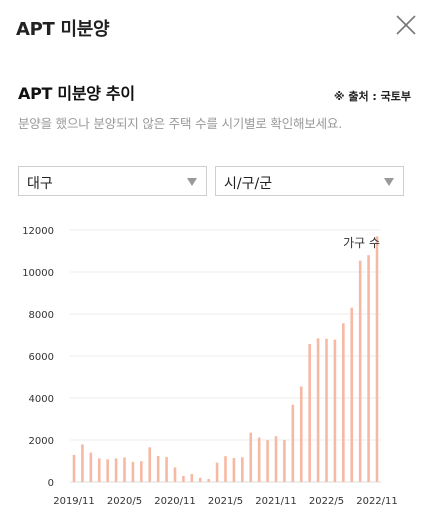 This screenshot has height=530, width=427. I want to click on y-tick-label: 2000, so click(41, 441).